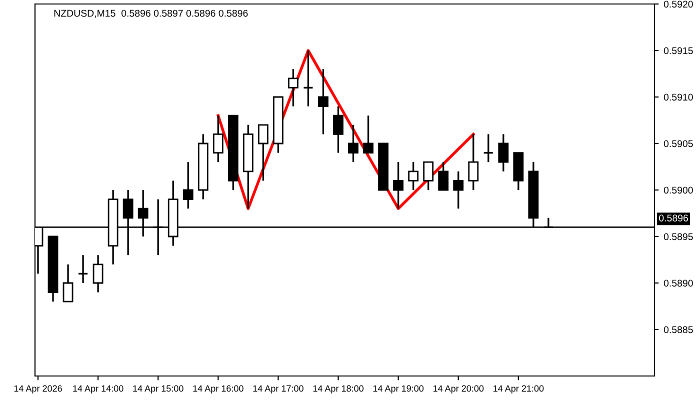 This screenshot has width=700, height=400. What do you see at coordinates (678, 4) in the screenshot?
I see `y-tick-label: 0.5920` at bounding box center [678, 4].